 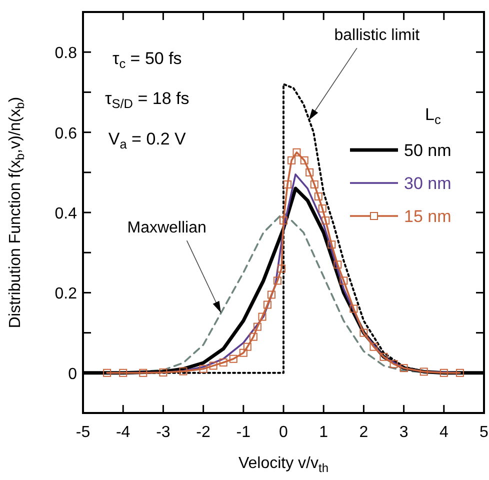 I want to click on annotation: V$_{a}$ = 0.2 V, so click(x=147, y=140).